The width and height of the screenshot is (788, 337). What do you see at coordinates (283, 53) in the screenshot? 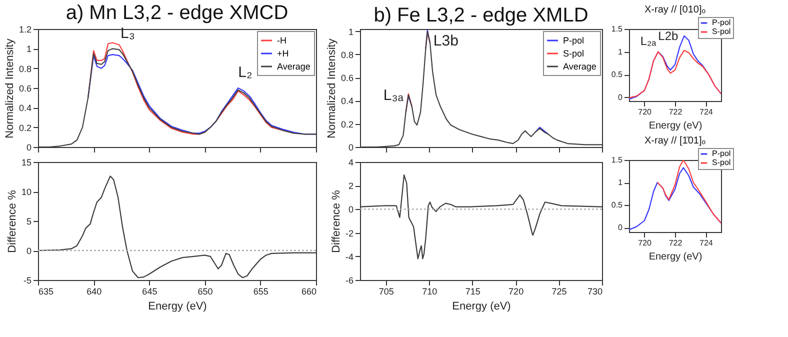
I see `legend-label: +H` at bounding box center [283, 53].